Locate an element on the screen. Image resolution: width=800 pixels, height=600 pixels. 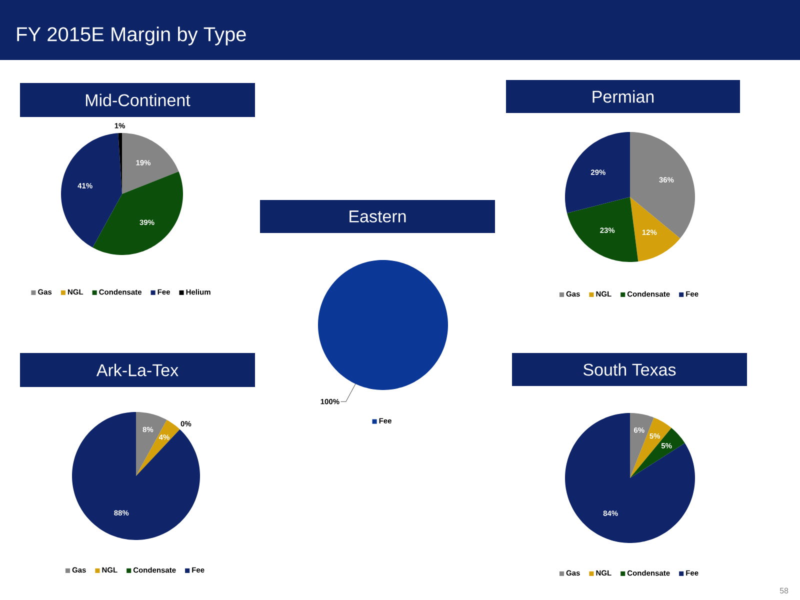
text: 58 is located at coordinates (784, 591).